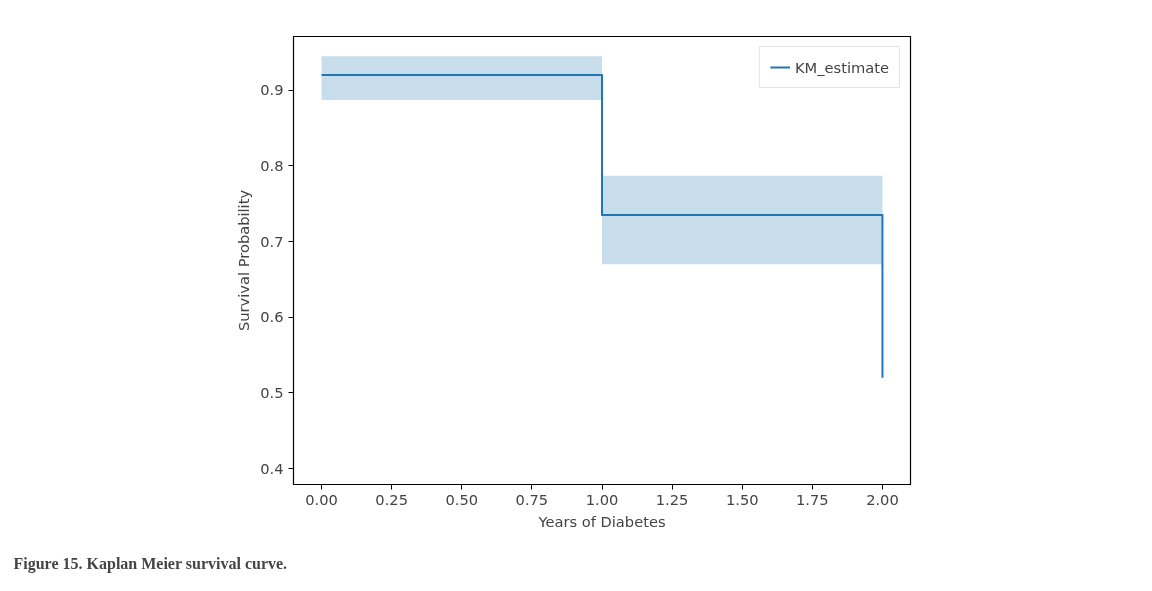 The width and height of the screenshot is (1152, 591). I want to click on x-tick-label: 0.00, so click(321, 499).